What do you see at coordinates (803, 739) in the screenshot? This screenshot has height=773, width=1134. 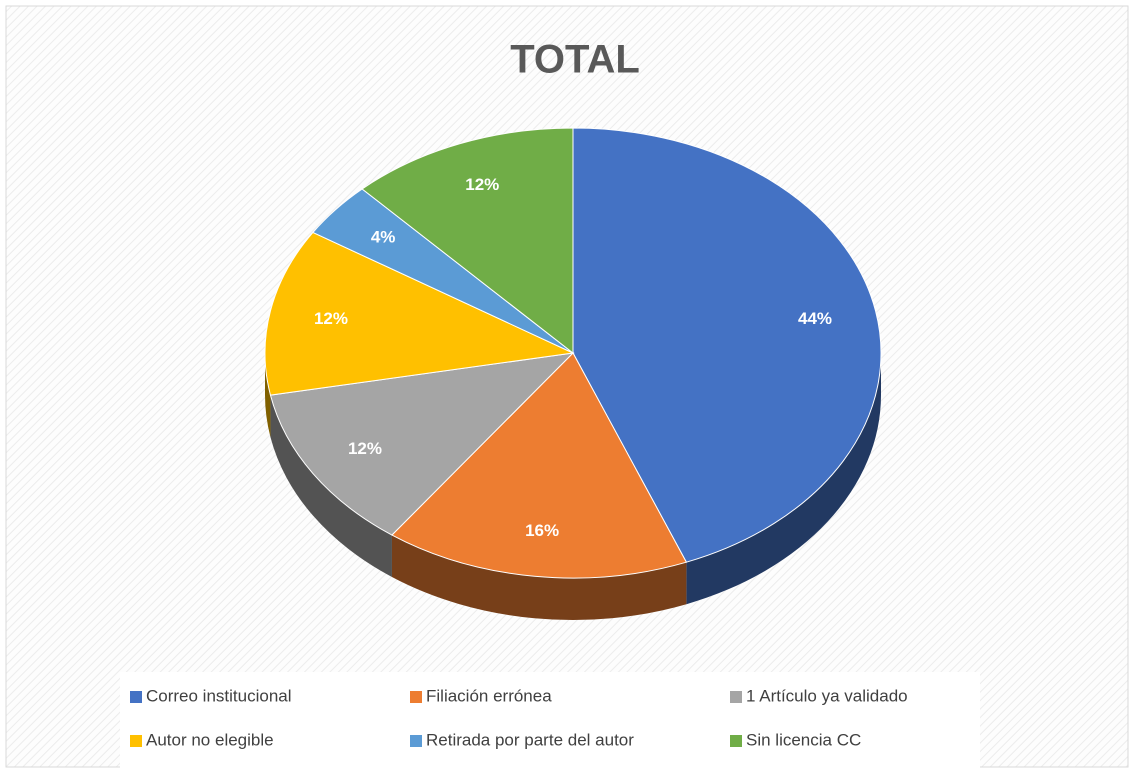 I see `legend-label: Sin licencia CC` at bounding box center [803, 739].